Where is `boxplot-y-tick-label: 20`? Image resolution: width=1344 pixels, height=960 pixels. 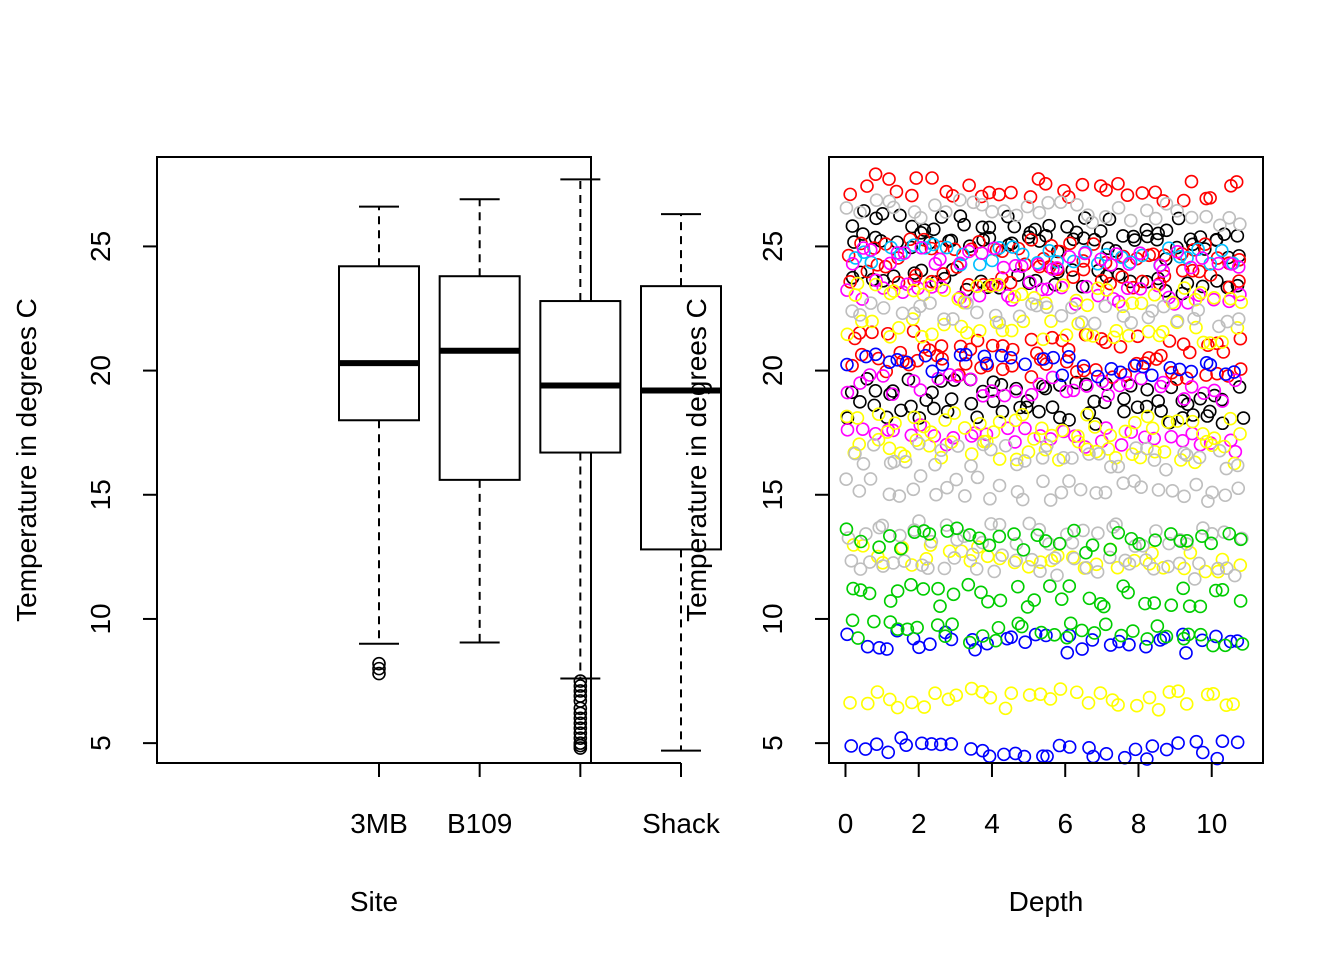 boxplot-y-tick-label: 20 is located at coordinates (100, 370).